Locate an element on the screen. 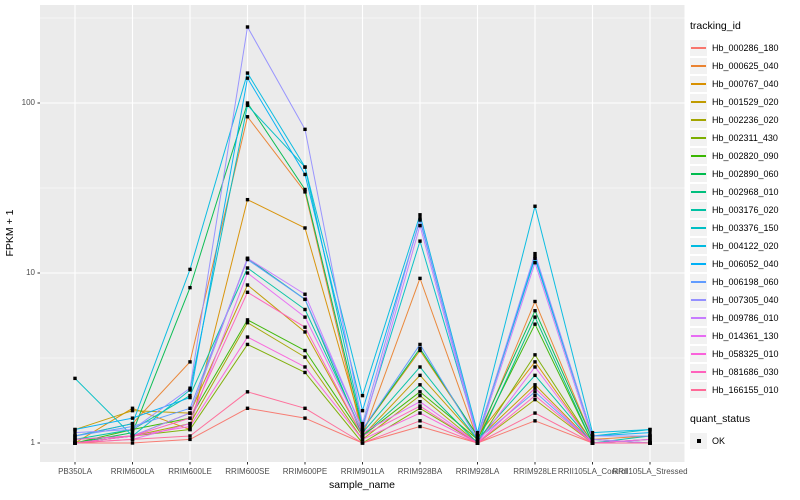  legend-item-Hb_000286_180: Hb_000286_180 is located at coordinates (744, 48).